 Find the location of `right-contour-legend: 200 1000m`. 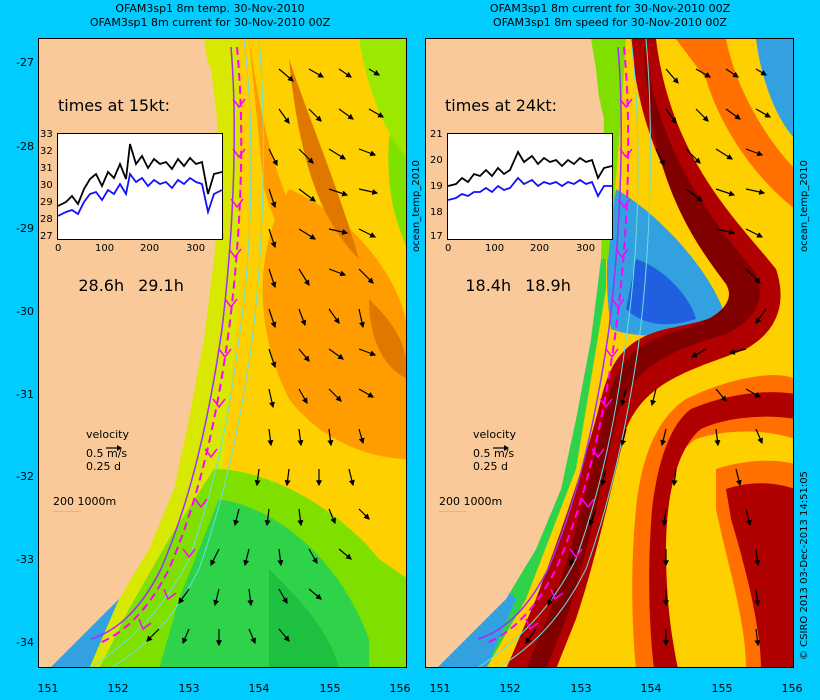

right-contour-legend: 200 1000m is located at coordinates (471, 501).